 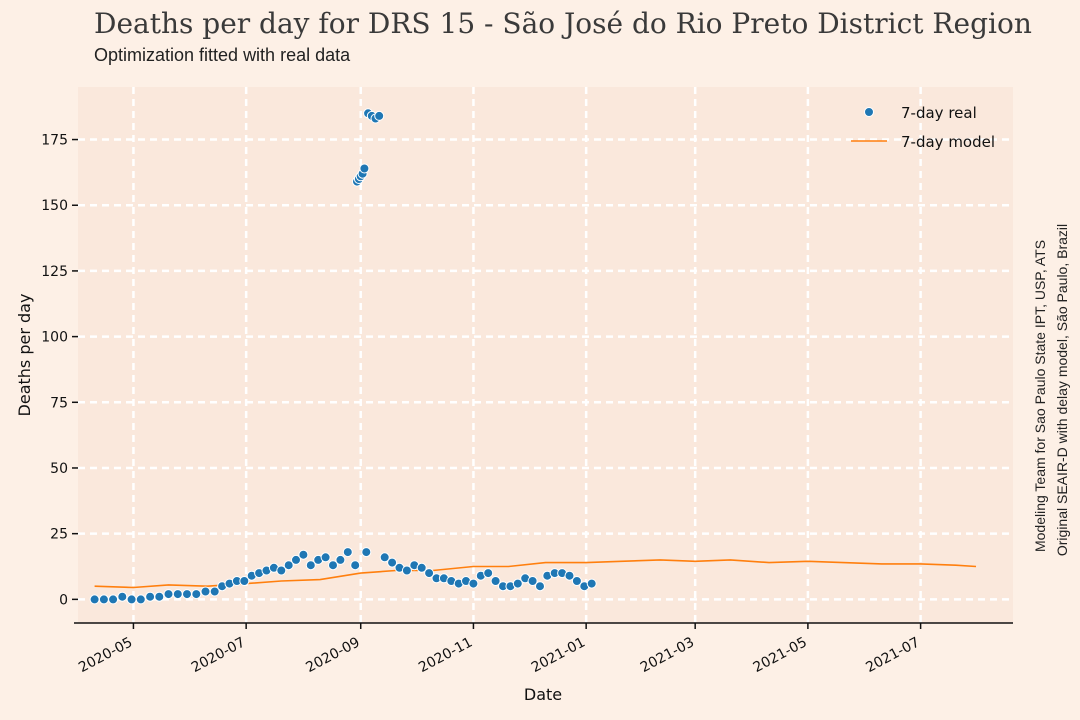 What do you see at coordinates (218, 655) in the screenshot?
I see `x-tick-label: 2020-07` at bounding box center [218, 655].